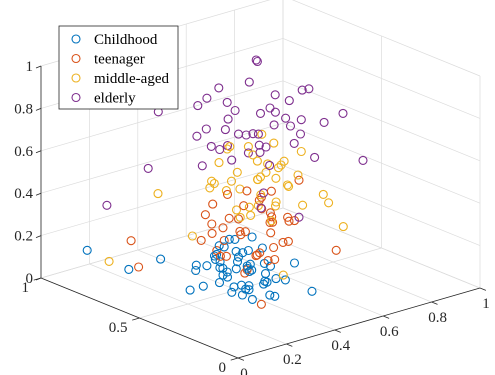  What do you see at coordinates (389, 332) in the screenshot?
I see `x-tick-label: 0.6` at bounding box center [389, 332].